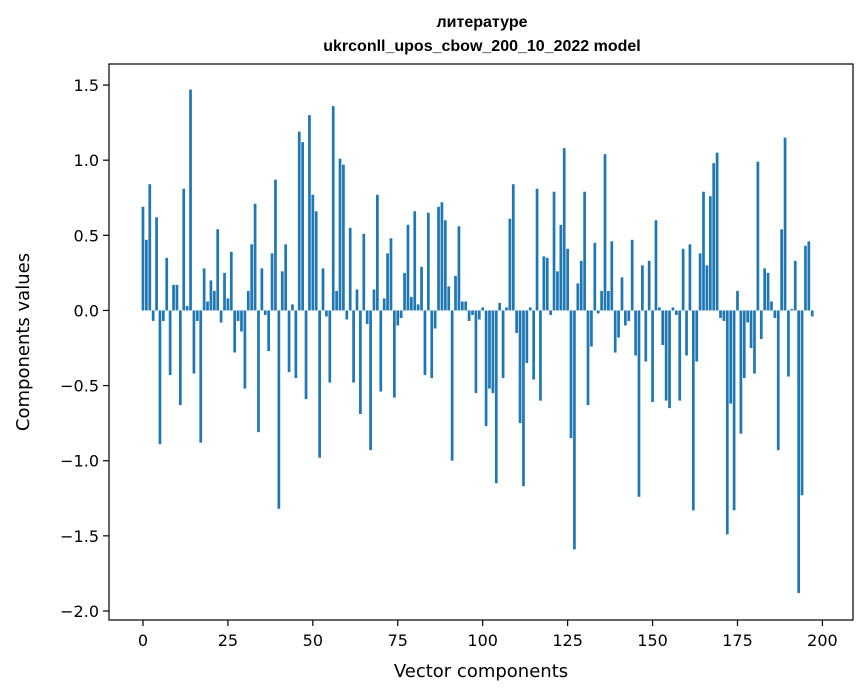 The height and width of the screenshot is (700, 867). What do you see at coordinates (481, 671) in the screenshot?
I see `x-axis-label: Vector components` at bounding box center [481, 671].